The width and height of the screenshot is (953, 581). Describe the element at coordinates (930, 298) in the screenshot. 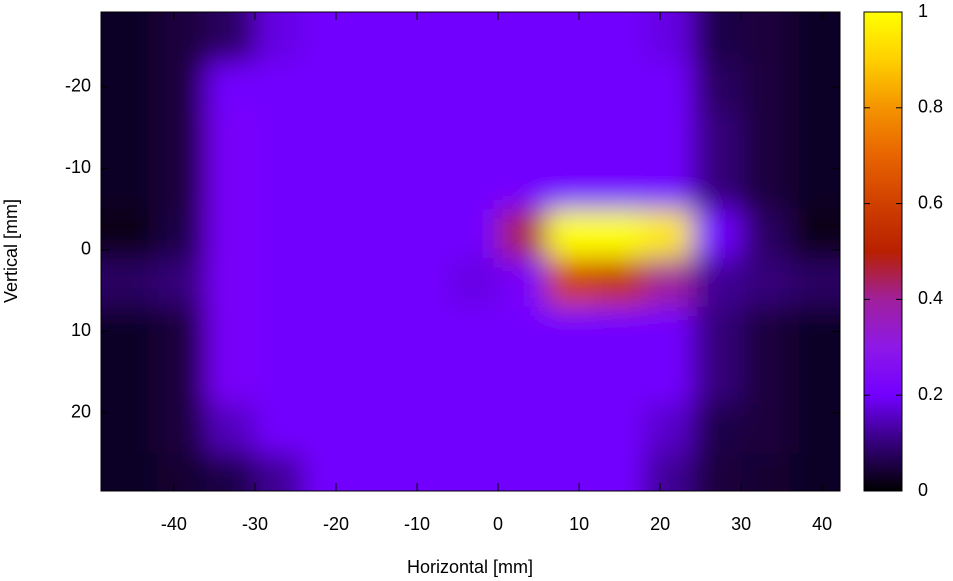

I see `colorbar-tick-label: 0.4` at that location.